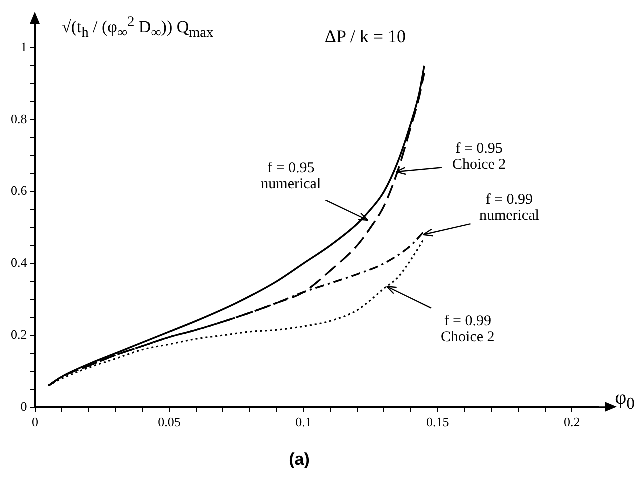  What do you see at coordinates (35, 422) in the screenshot?
I see `x-tick-label: 0` at bounding box center [35, 422].